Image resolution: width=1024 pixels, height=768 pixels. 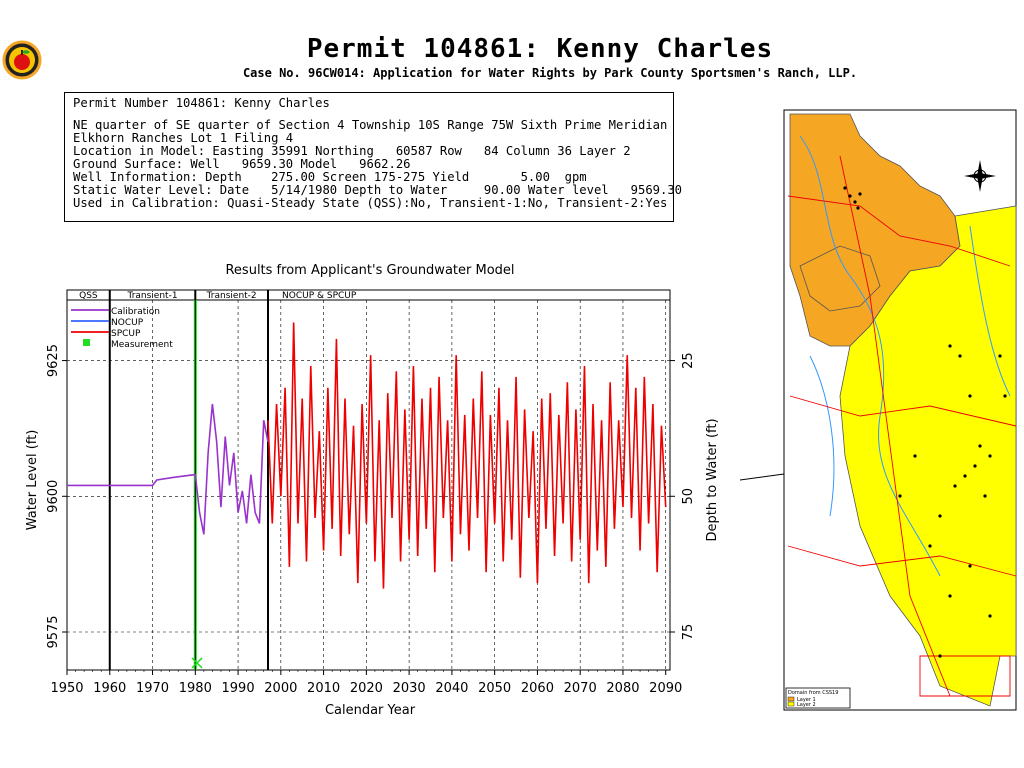 What do you see at coordinates (201, 103) in the screenshot?
I see `permit-number: Permit Number 104861: Kenny Charles` at bounding box center [201, 103].